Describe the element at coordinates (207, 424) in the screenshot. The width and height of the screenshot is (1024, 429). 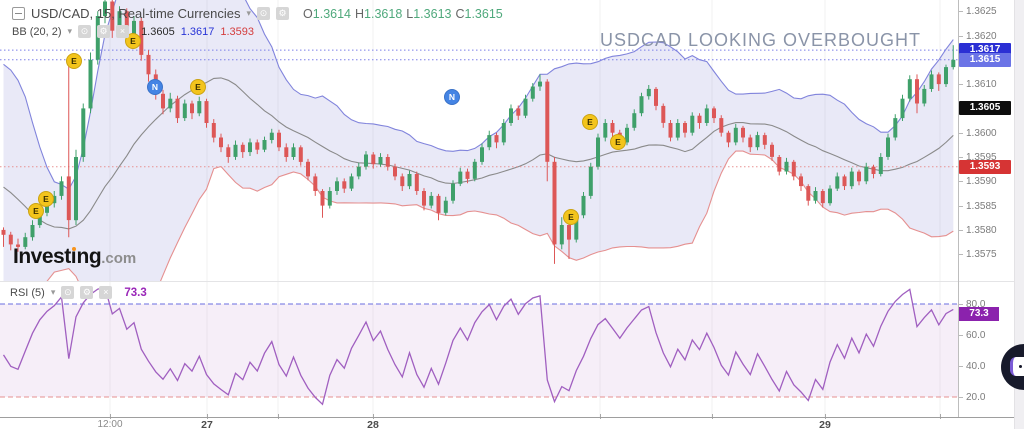
I see `time-label: 27` at that location.